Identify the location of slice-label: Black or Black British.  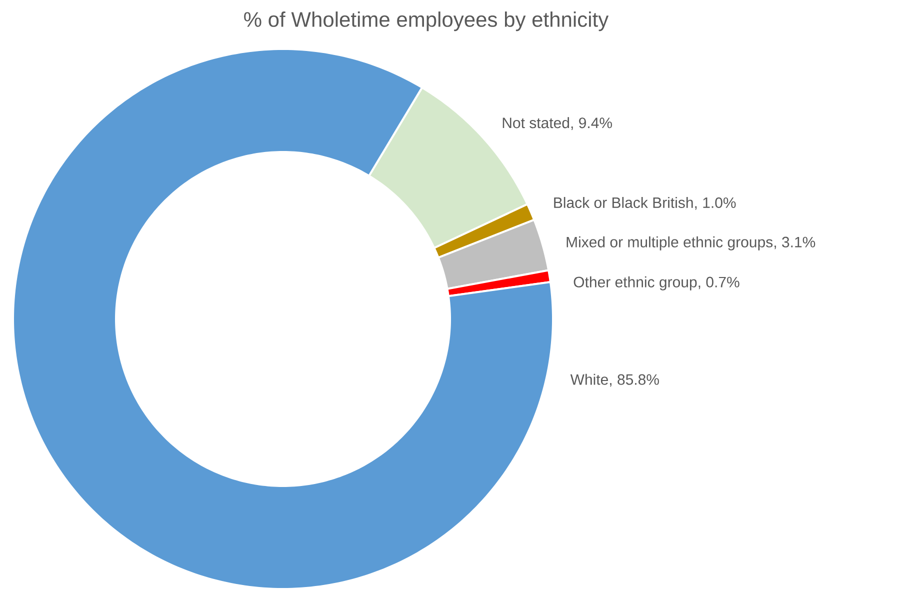
(623, 202).